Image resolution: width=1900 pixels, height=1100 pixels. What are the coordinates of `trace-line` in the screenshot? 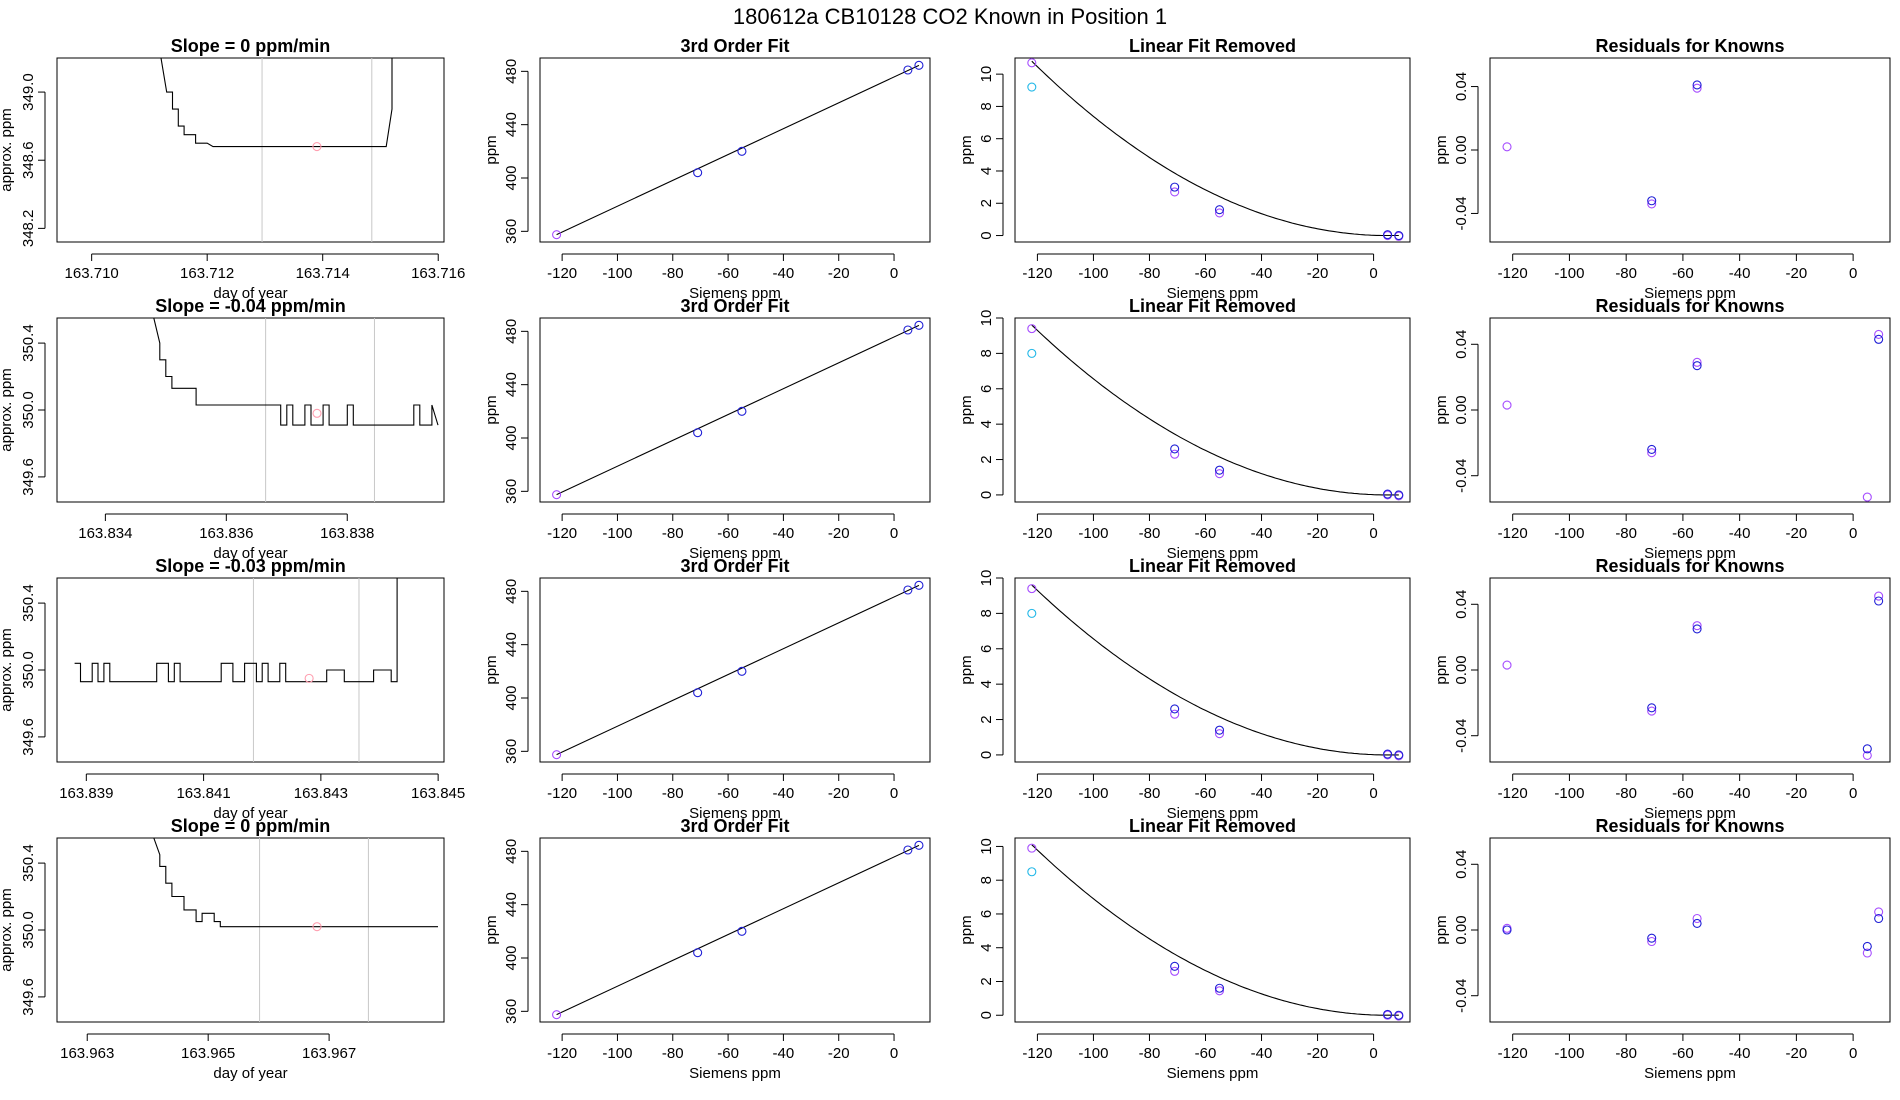 It's located at (236, 630).